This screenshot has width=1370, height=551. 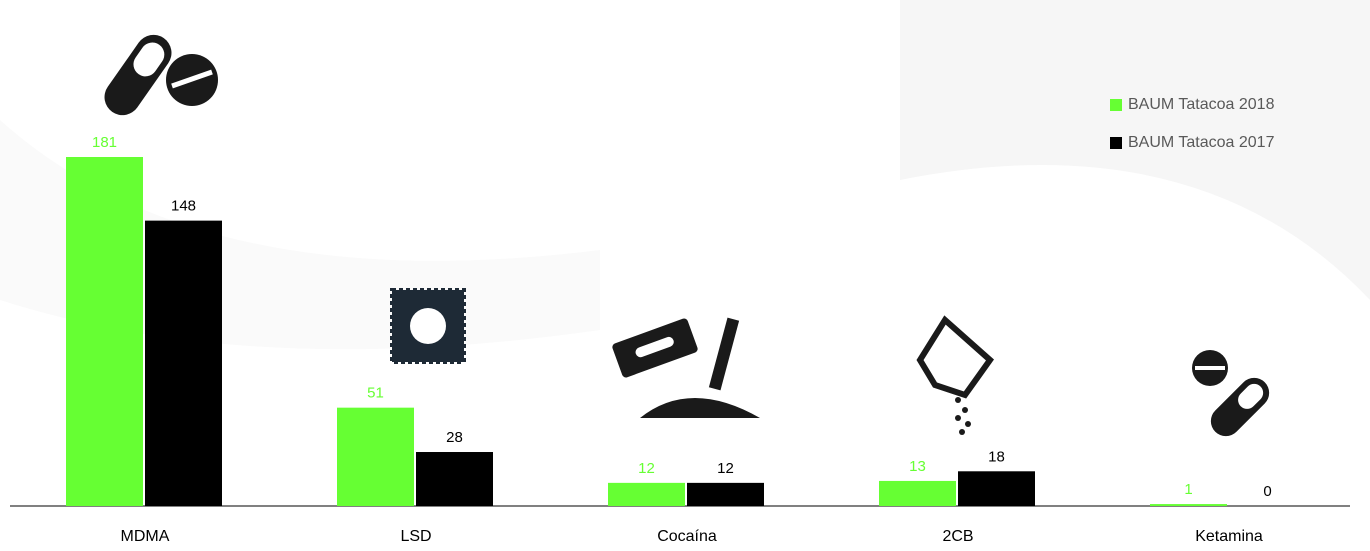 I want to click on value-label: 18, so click(x=996, y=456).